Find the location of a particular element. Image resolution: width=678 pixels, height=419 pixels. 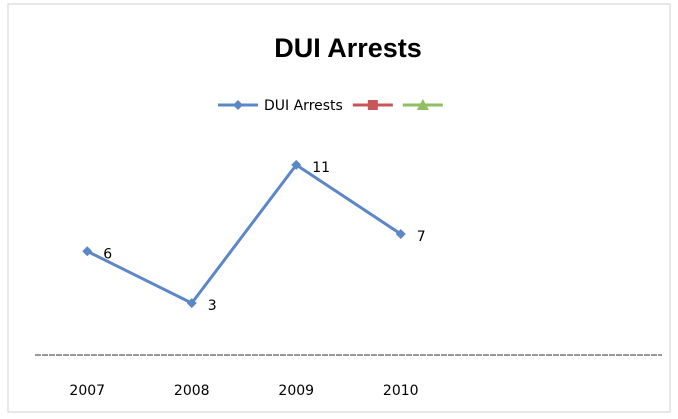

x-tick-label: 2007 is located at coordinates (87, 391).